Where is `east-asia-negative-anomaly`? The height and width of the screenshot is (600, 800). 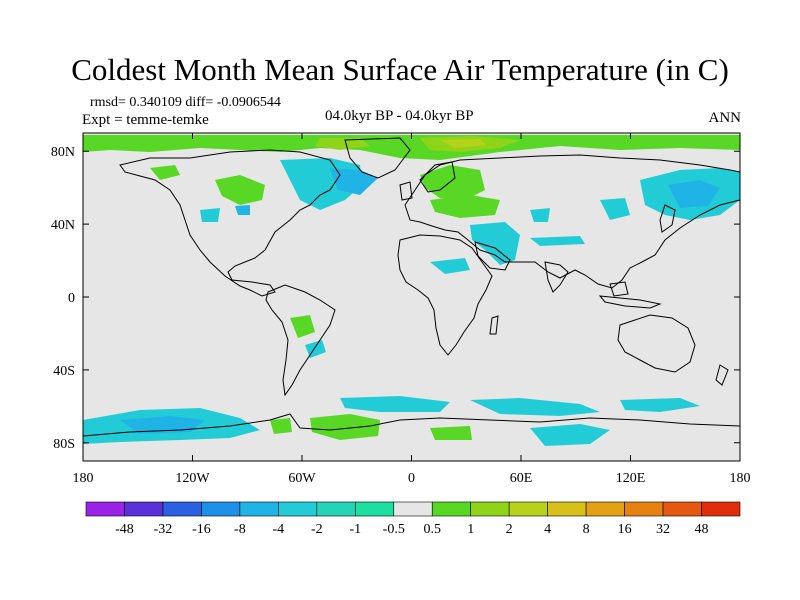
east-asia-negative-anomaly is located at coordinates (615, 209).